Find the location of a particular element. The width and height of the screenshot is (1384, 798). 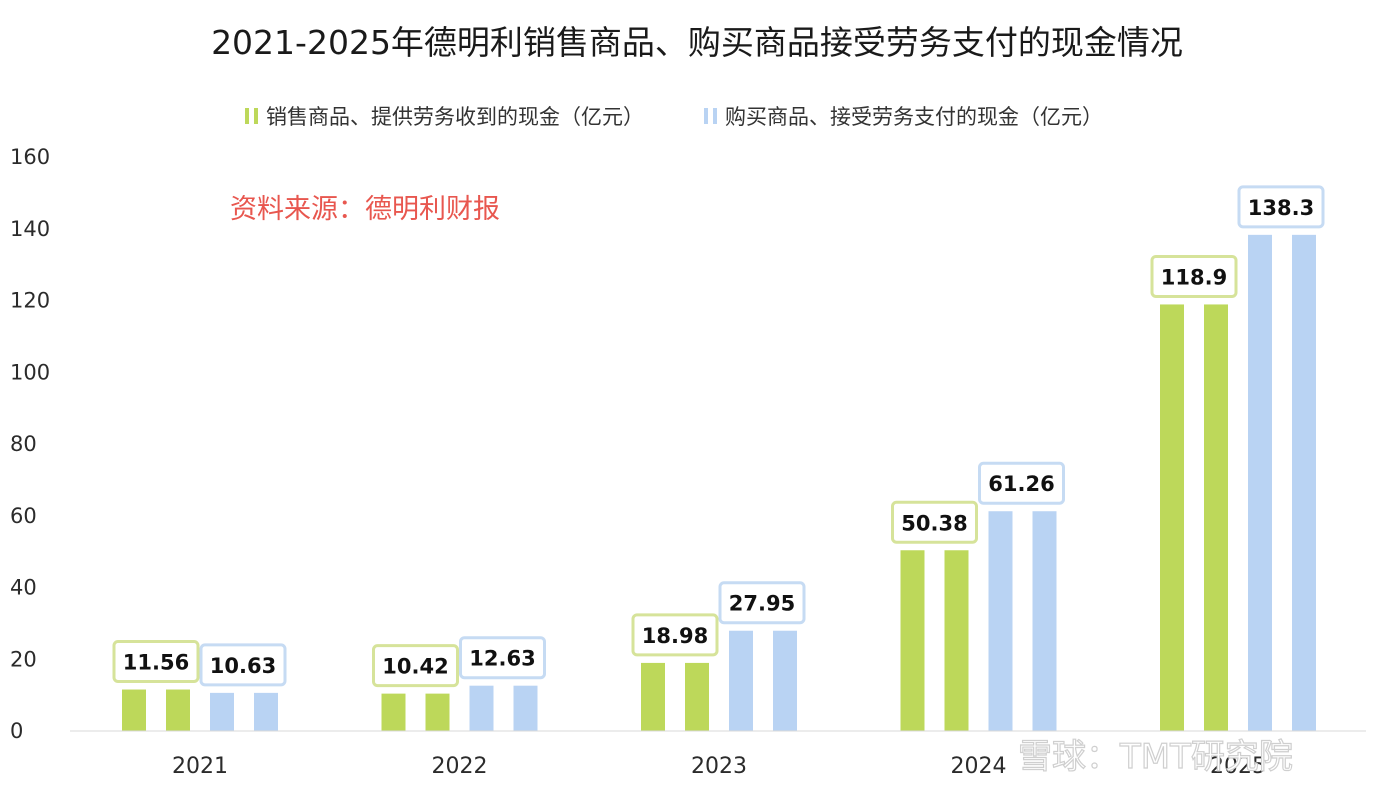

data-label: 12.63 is located at coordinates (502, 659).